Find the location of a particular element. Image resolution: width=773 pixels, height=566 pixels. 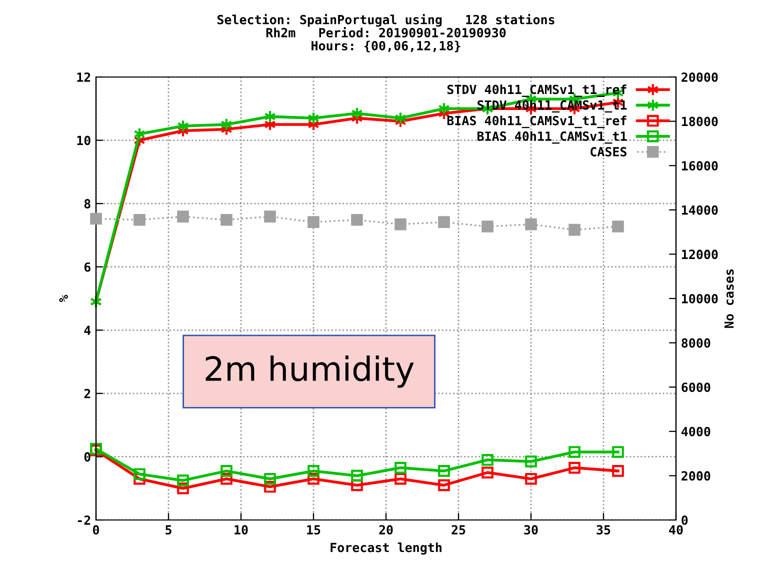

y2-axis-title: No cases is located at coordinates (729, 298).